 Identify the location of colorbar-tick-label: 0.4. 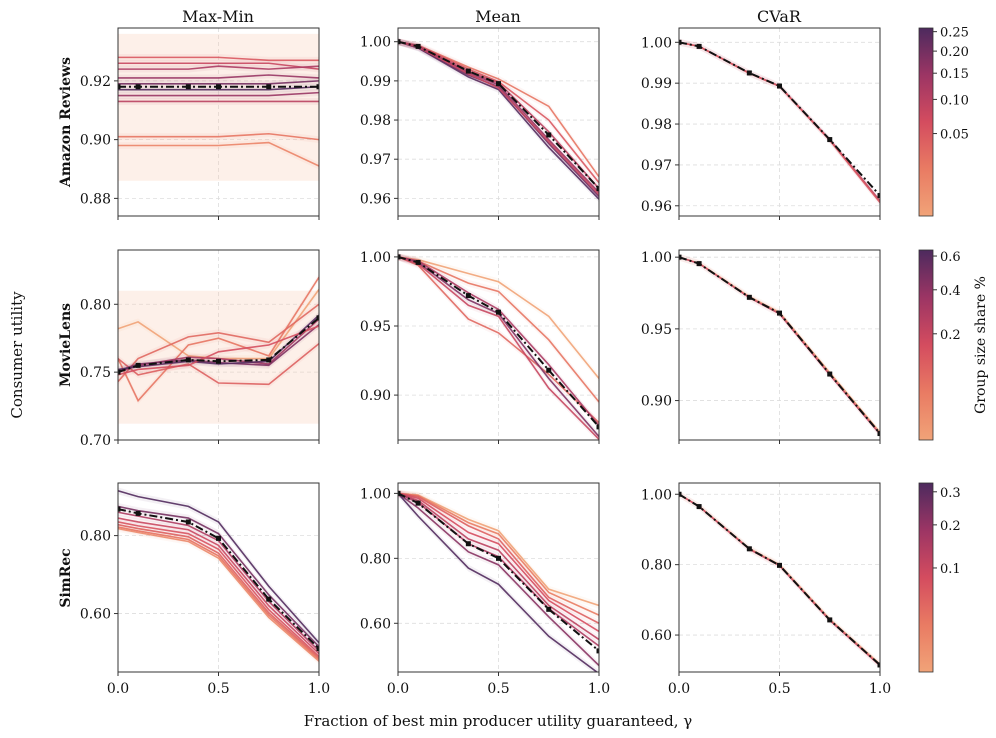
(950, 291).